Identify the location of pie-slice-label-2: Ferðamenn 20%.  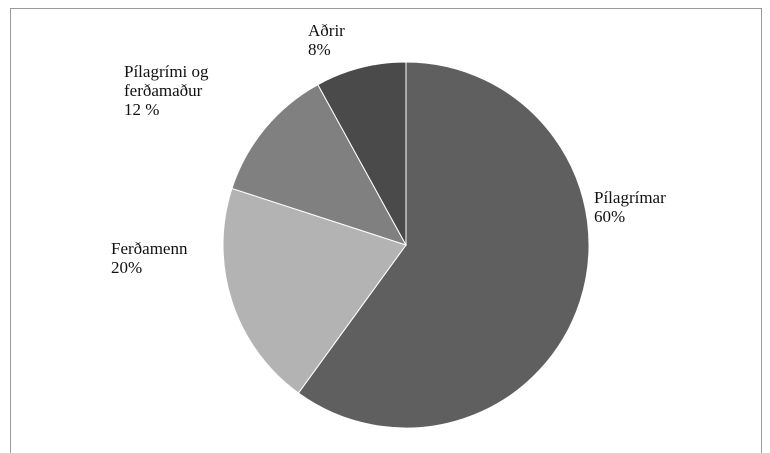
(149, 258).